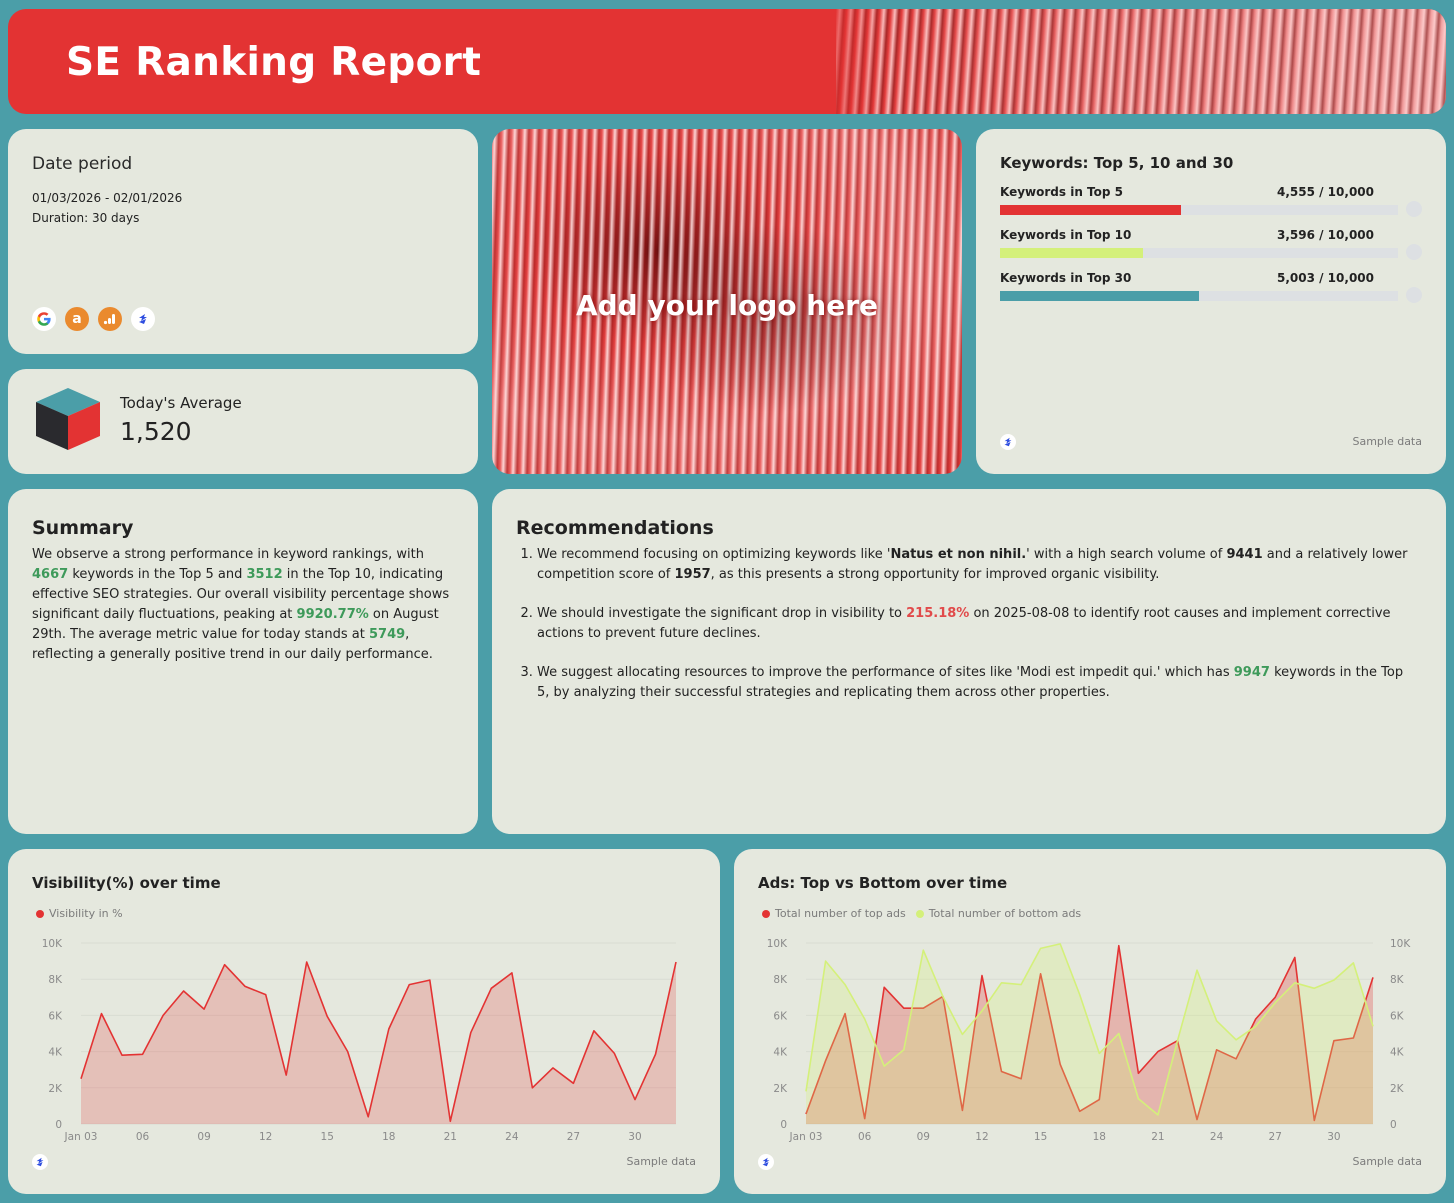 Image resolution: width=1454 pixels, height=1203 pixels. I want to click on keyword-row: Keywords in Top 30 5,003 / 10,000, so click(1211, 291).